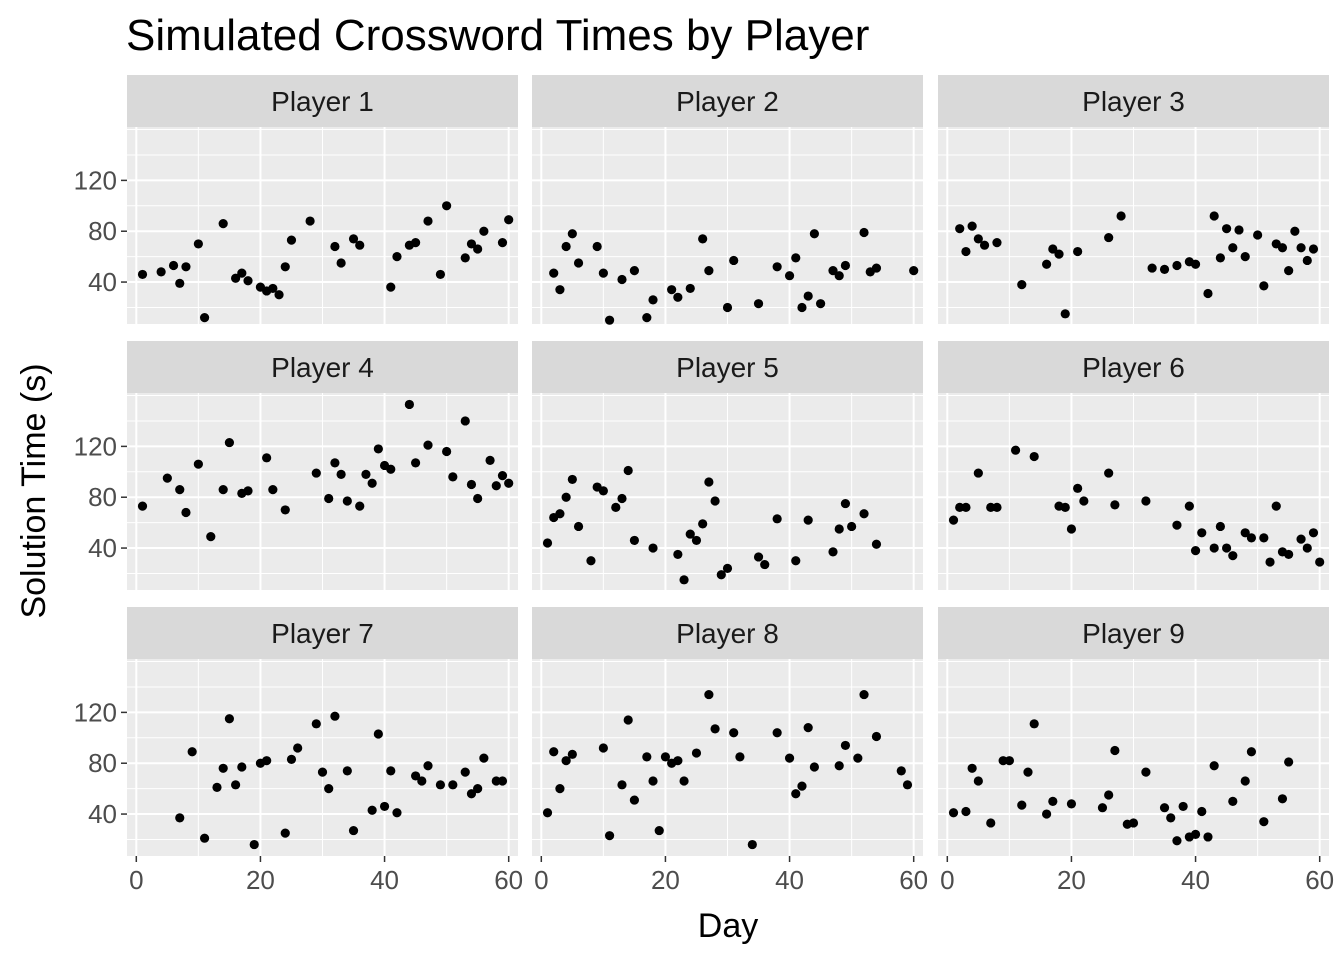  I want to click on facet-panel: Player 8 0 20 40 60, so click(730, 751).